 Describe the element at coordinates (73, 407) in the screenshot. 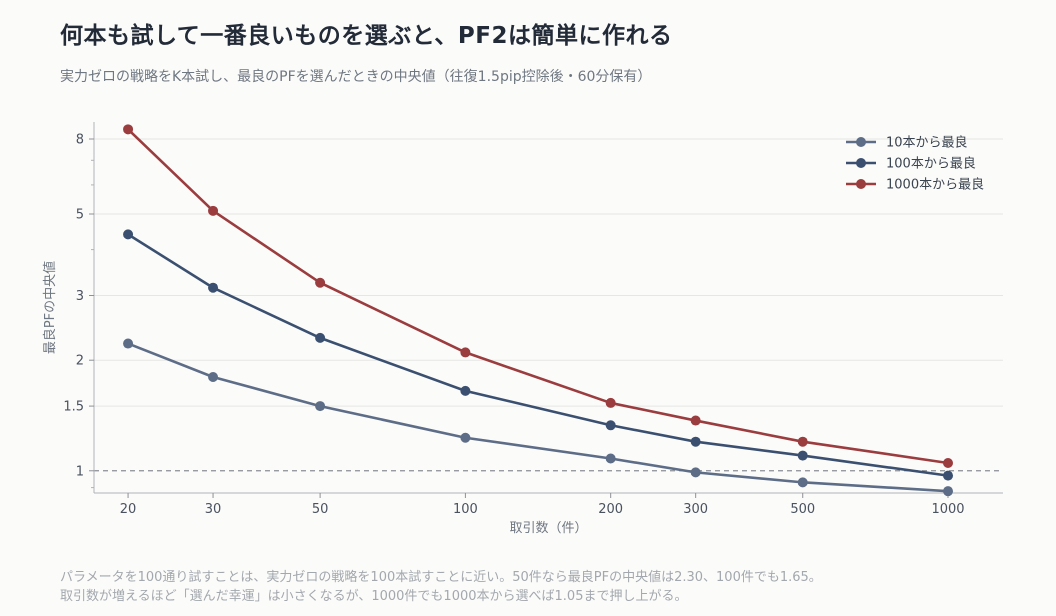

I see `y-tick-label-1.5: 1.5` at that location.